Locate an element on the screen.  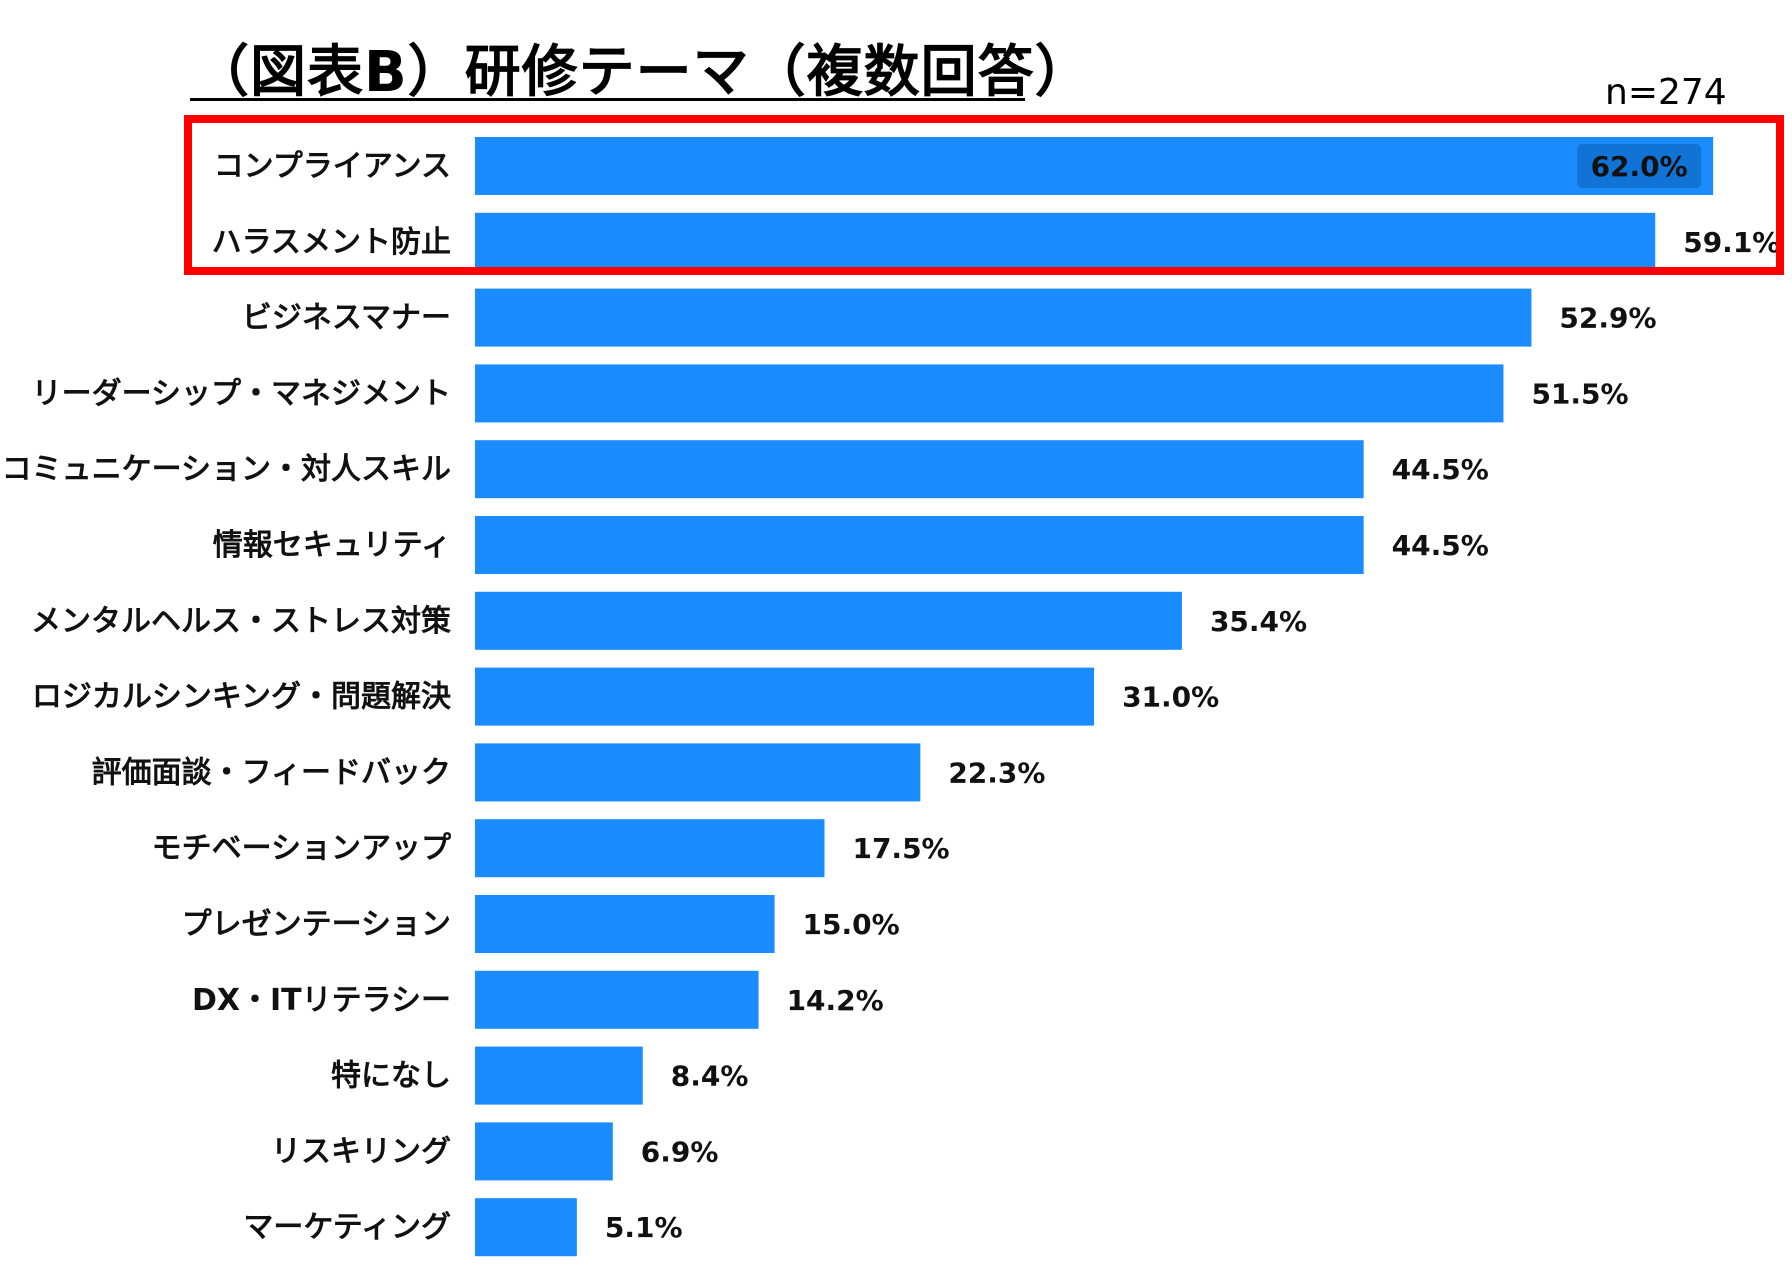
value-label-14: 6.9% is located at coordinates (680, 1151).